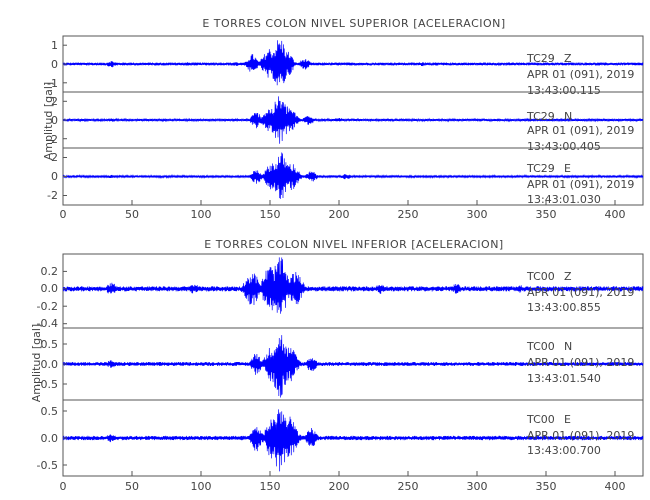 The width and height of the screenshot is (650, 500). What do you see at coordinates (50, 271) in the screenshot?
I see `ytick-label-tc00-z-0: 0.2` at bounding box center [50, 271].